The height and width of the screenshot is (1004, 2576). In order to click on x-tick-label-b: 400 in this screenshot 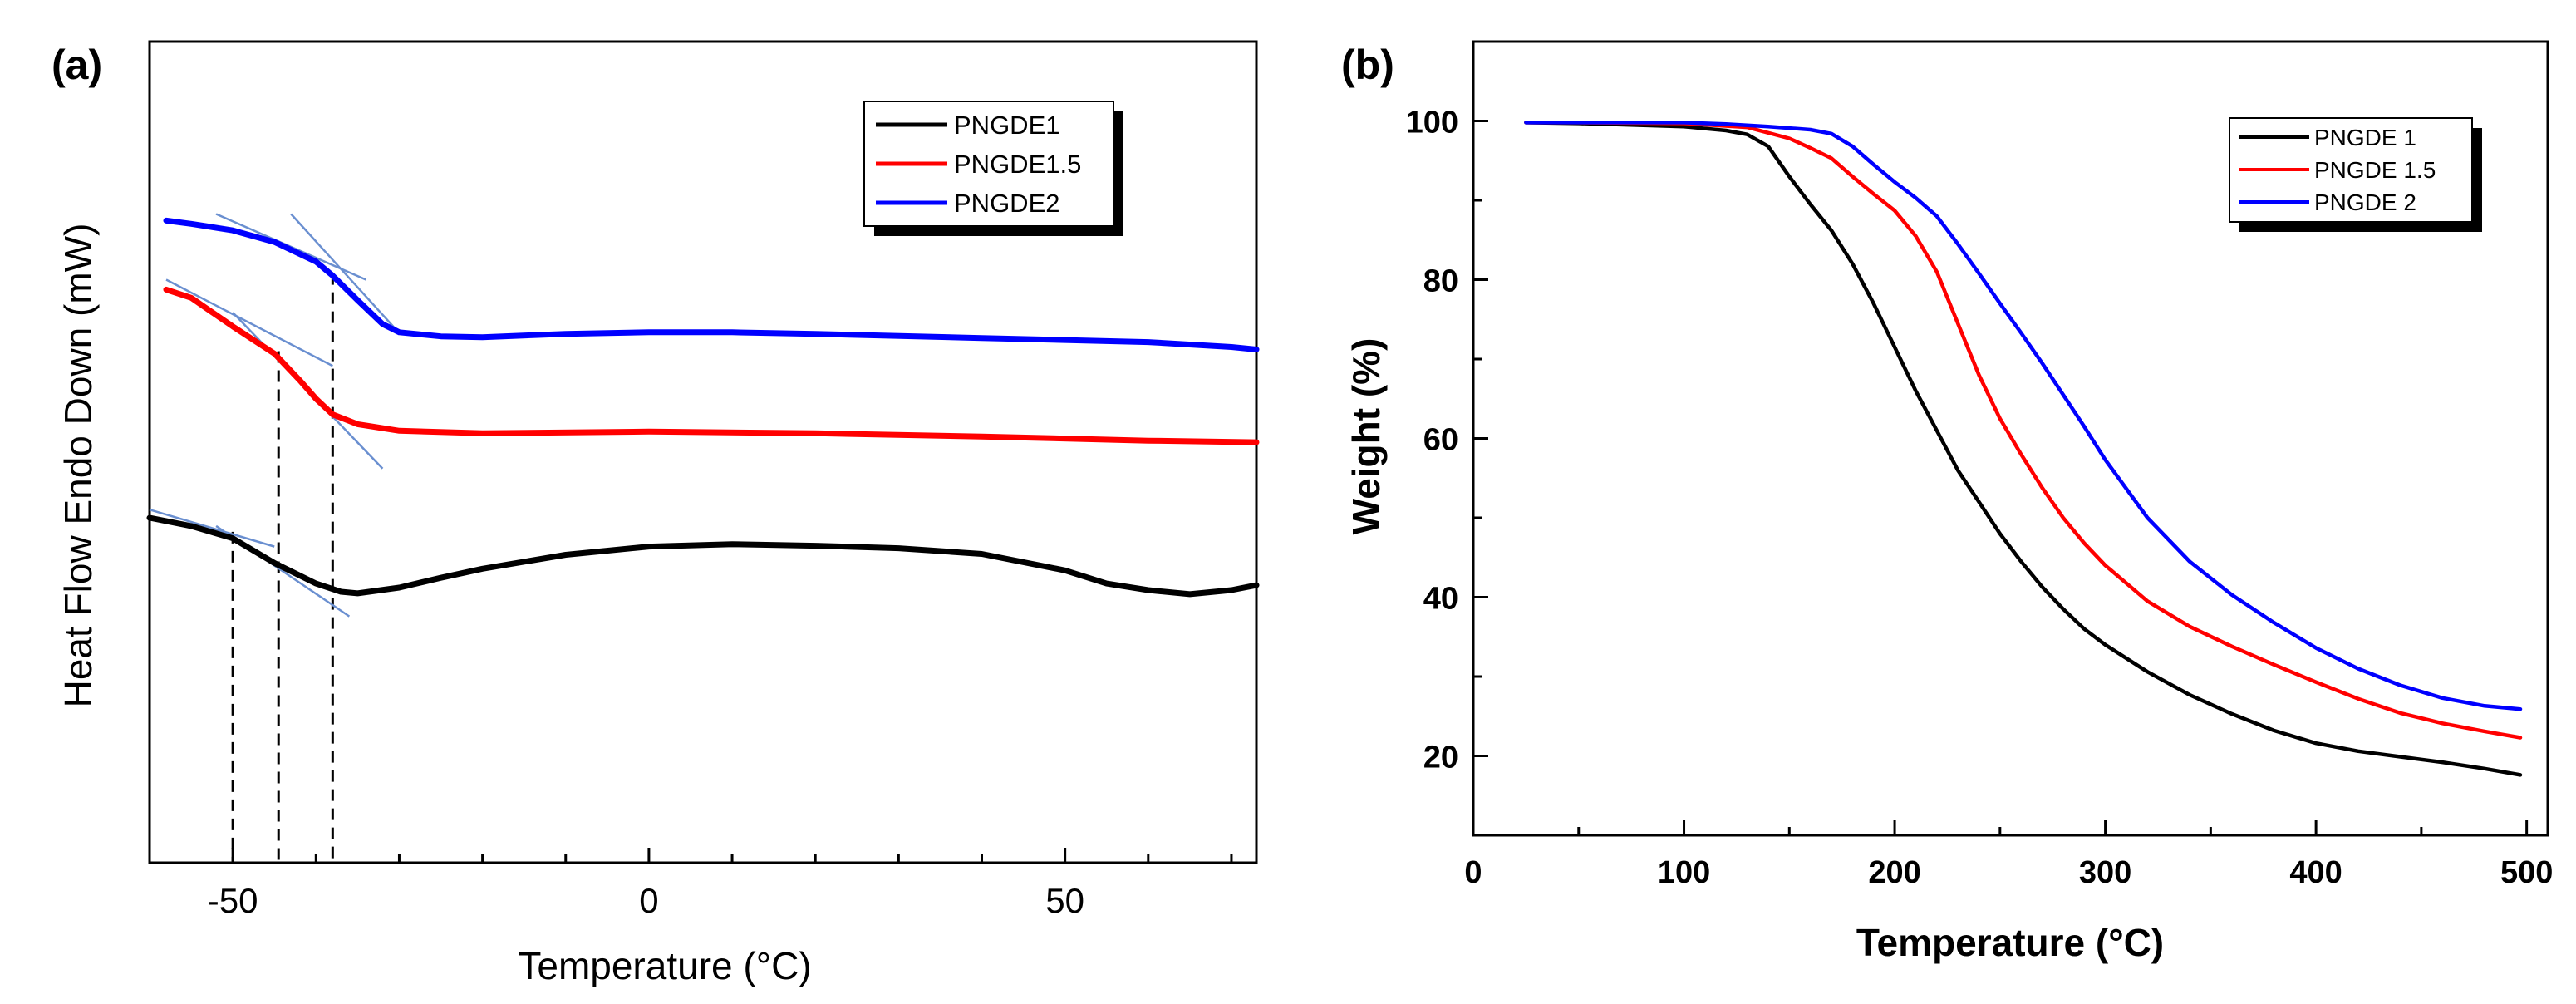, I will do `click(2315, 872)`.